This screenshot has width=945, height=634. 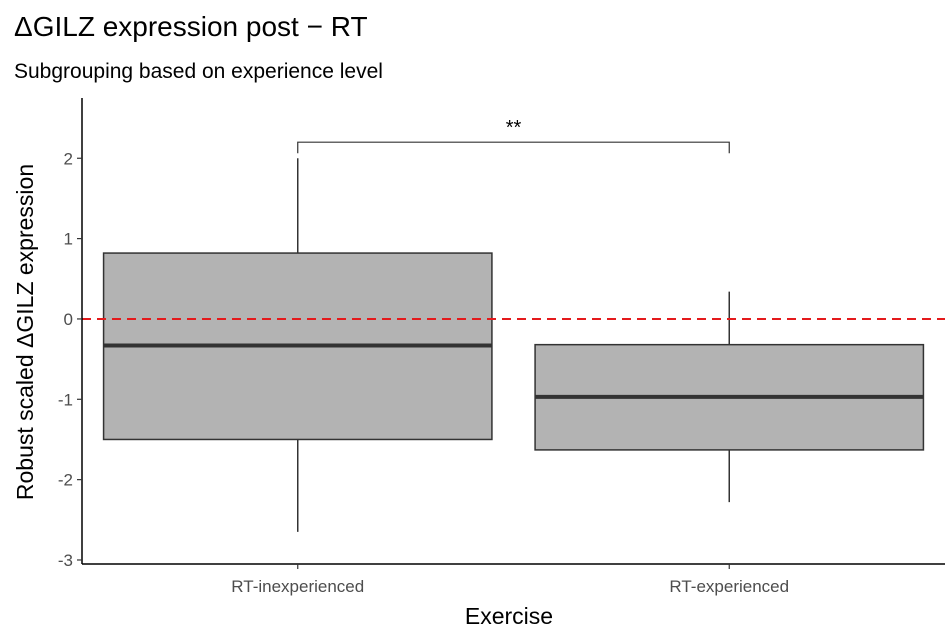 I want to click on chart-subtitle: Subgrouping based on experience level, so click(x=198, y=71).